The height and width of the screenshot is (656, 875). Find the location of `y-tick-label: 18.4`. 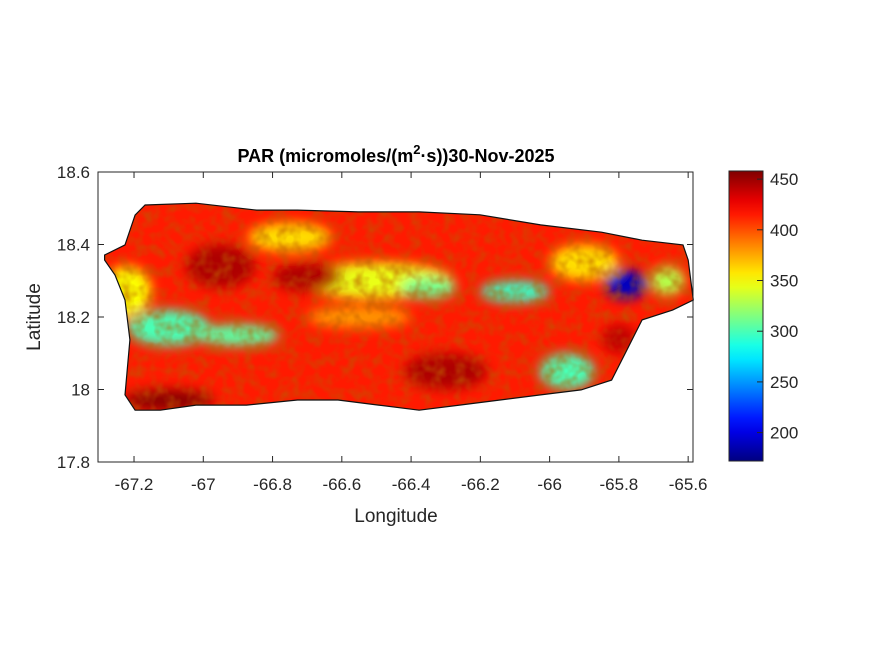

y-tick-label: 18.4 is located at coordinates (73, 245).